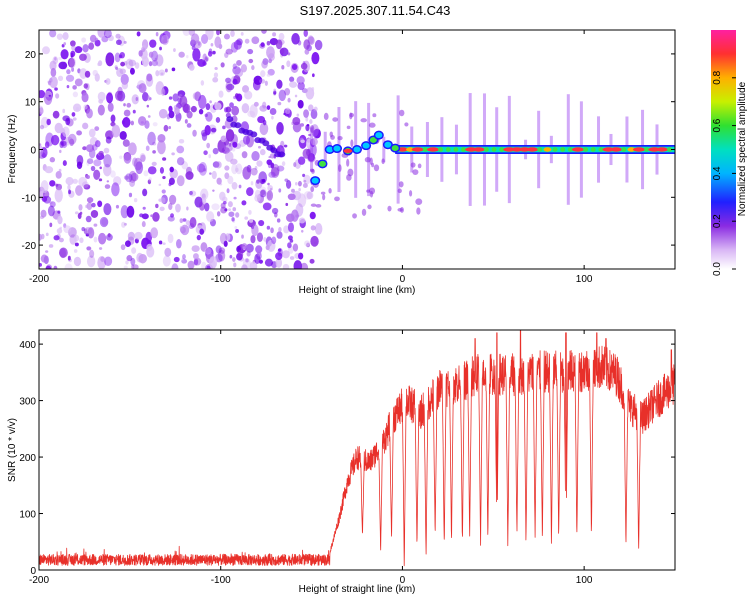  I want to click on spectrogram-ytick-label: 10, so click(31, 103).